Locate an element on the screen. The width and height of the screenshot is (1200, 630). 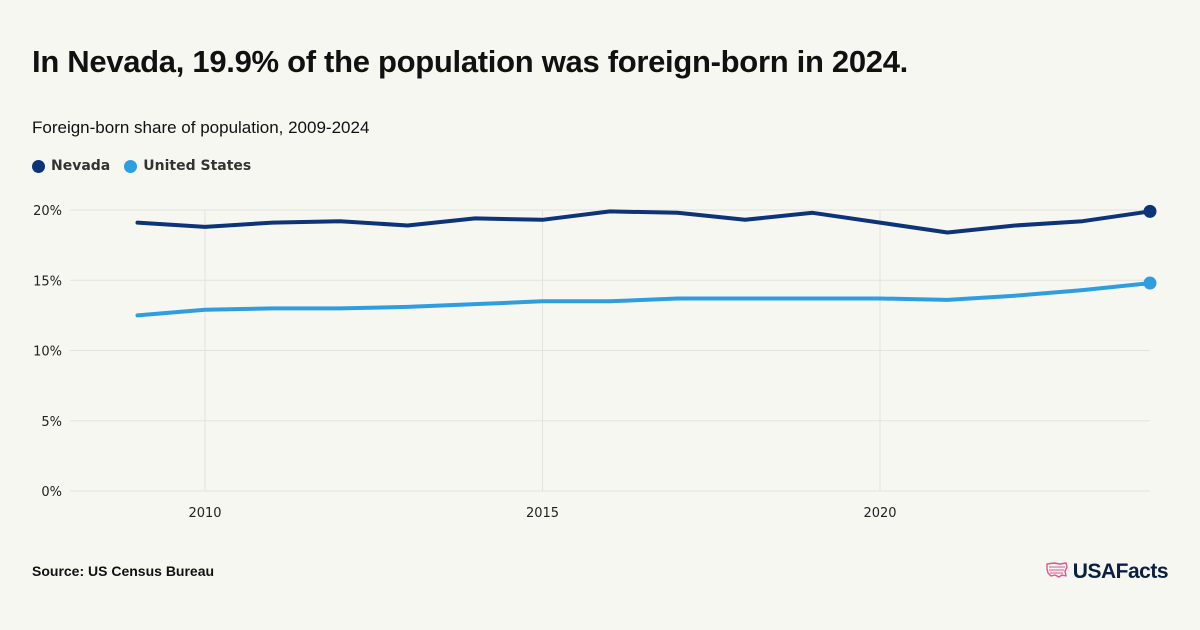
x-tick-label: 2015 is located at coordinates (542, 513).